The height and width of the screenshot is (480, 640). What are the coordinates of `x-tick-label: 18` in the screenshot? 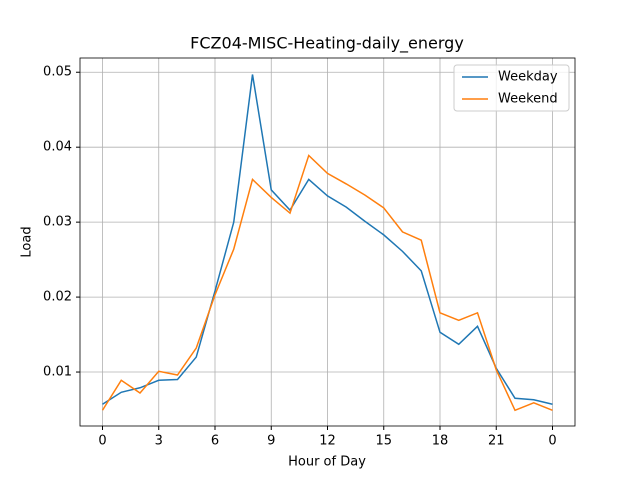 It's located at (440, 441).